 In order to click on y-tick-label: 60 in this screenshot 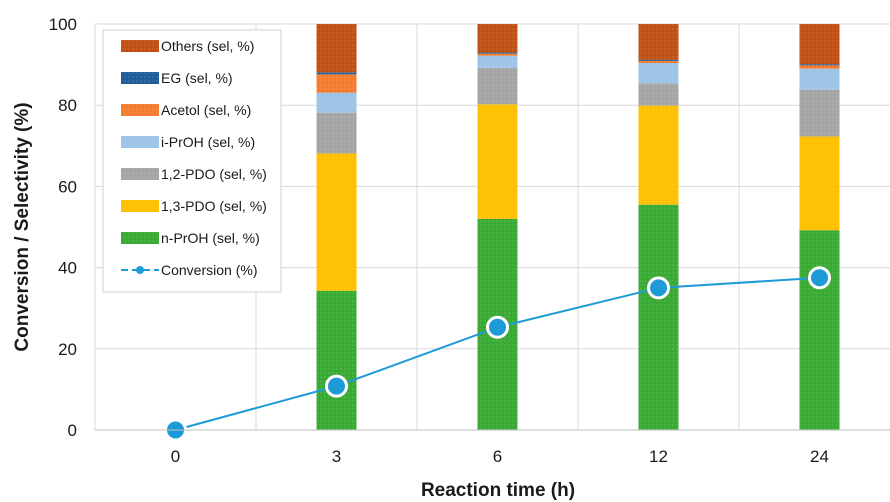, I will do `click(67, 186)`.